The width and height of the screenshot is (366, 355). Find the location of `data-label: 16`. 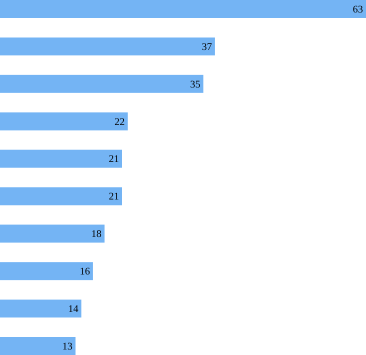

data-label: 16 is located at coordinates (85, 272).